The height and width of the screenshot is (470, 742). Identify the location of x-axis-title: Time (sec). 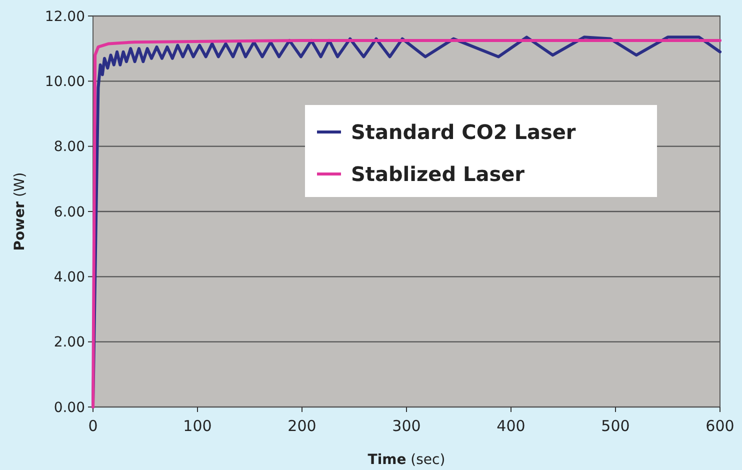
(407, 460).